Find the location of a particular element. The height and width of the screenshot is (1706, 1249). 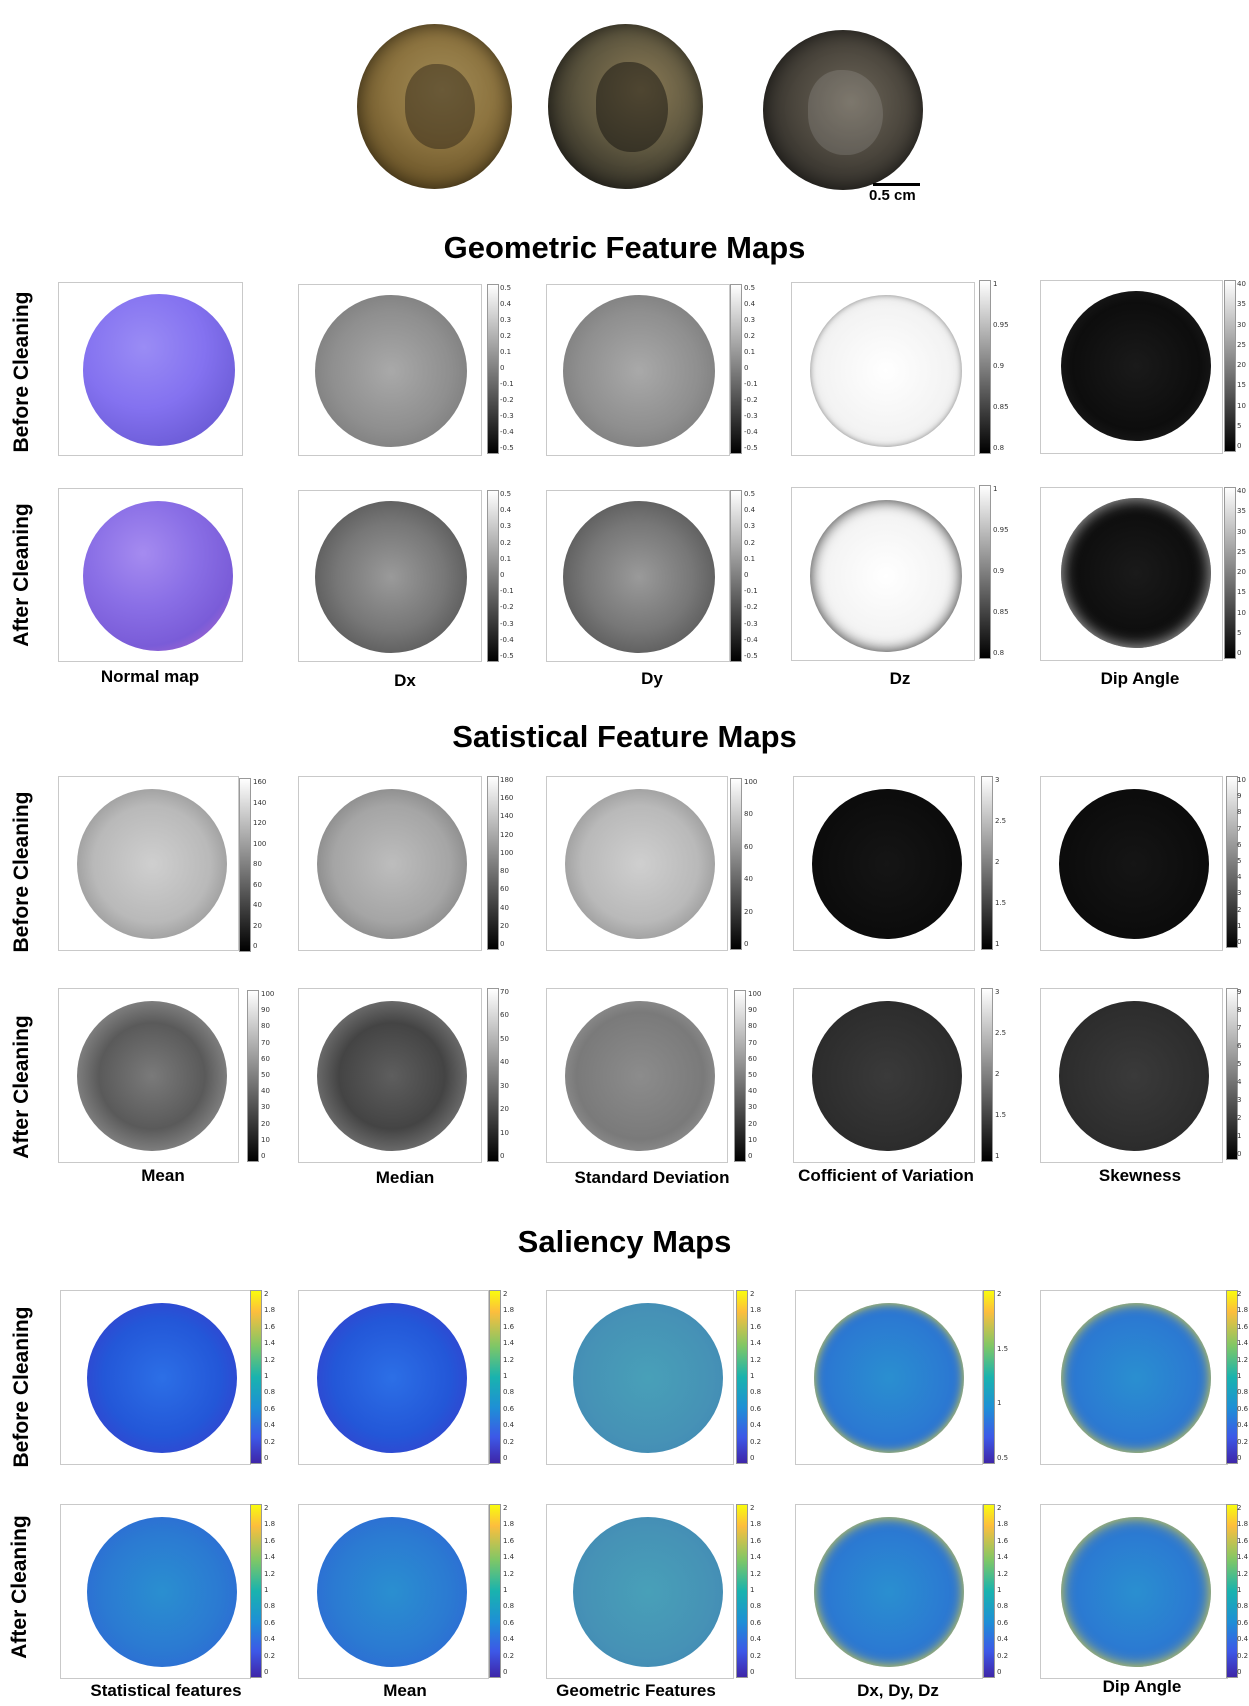

panel-normal-after is located at coordinates (150, 575).